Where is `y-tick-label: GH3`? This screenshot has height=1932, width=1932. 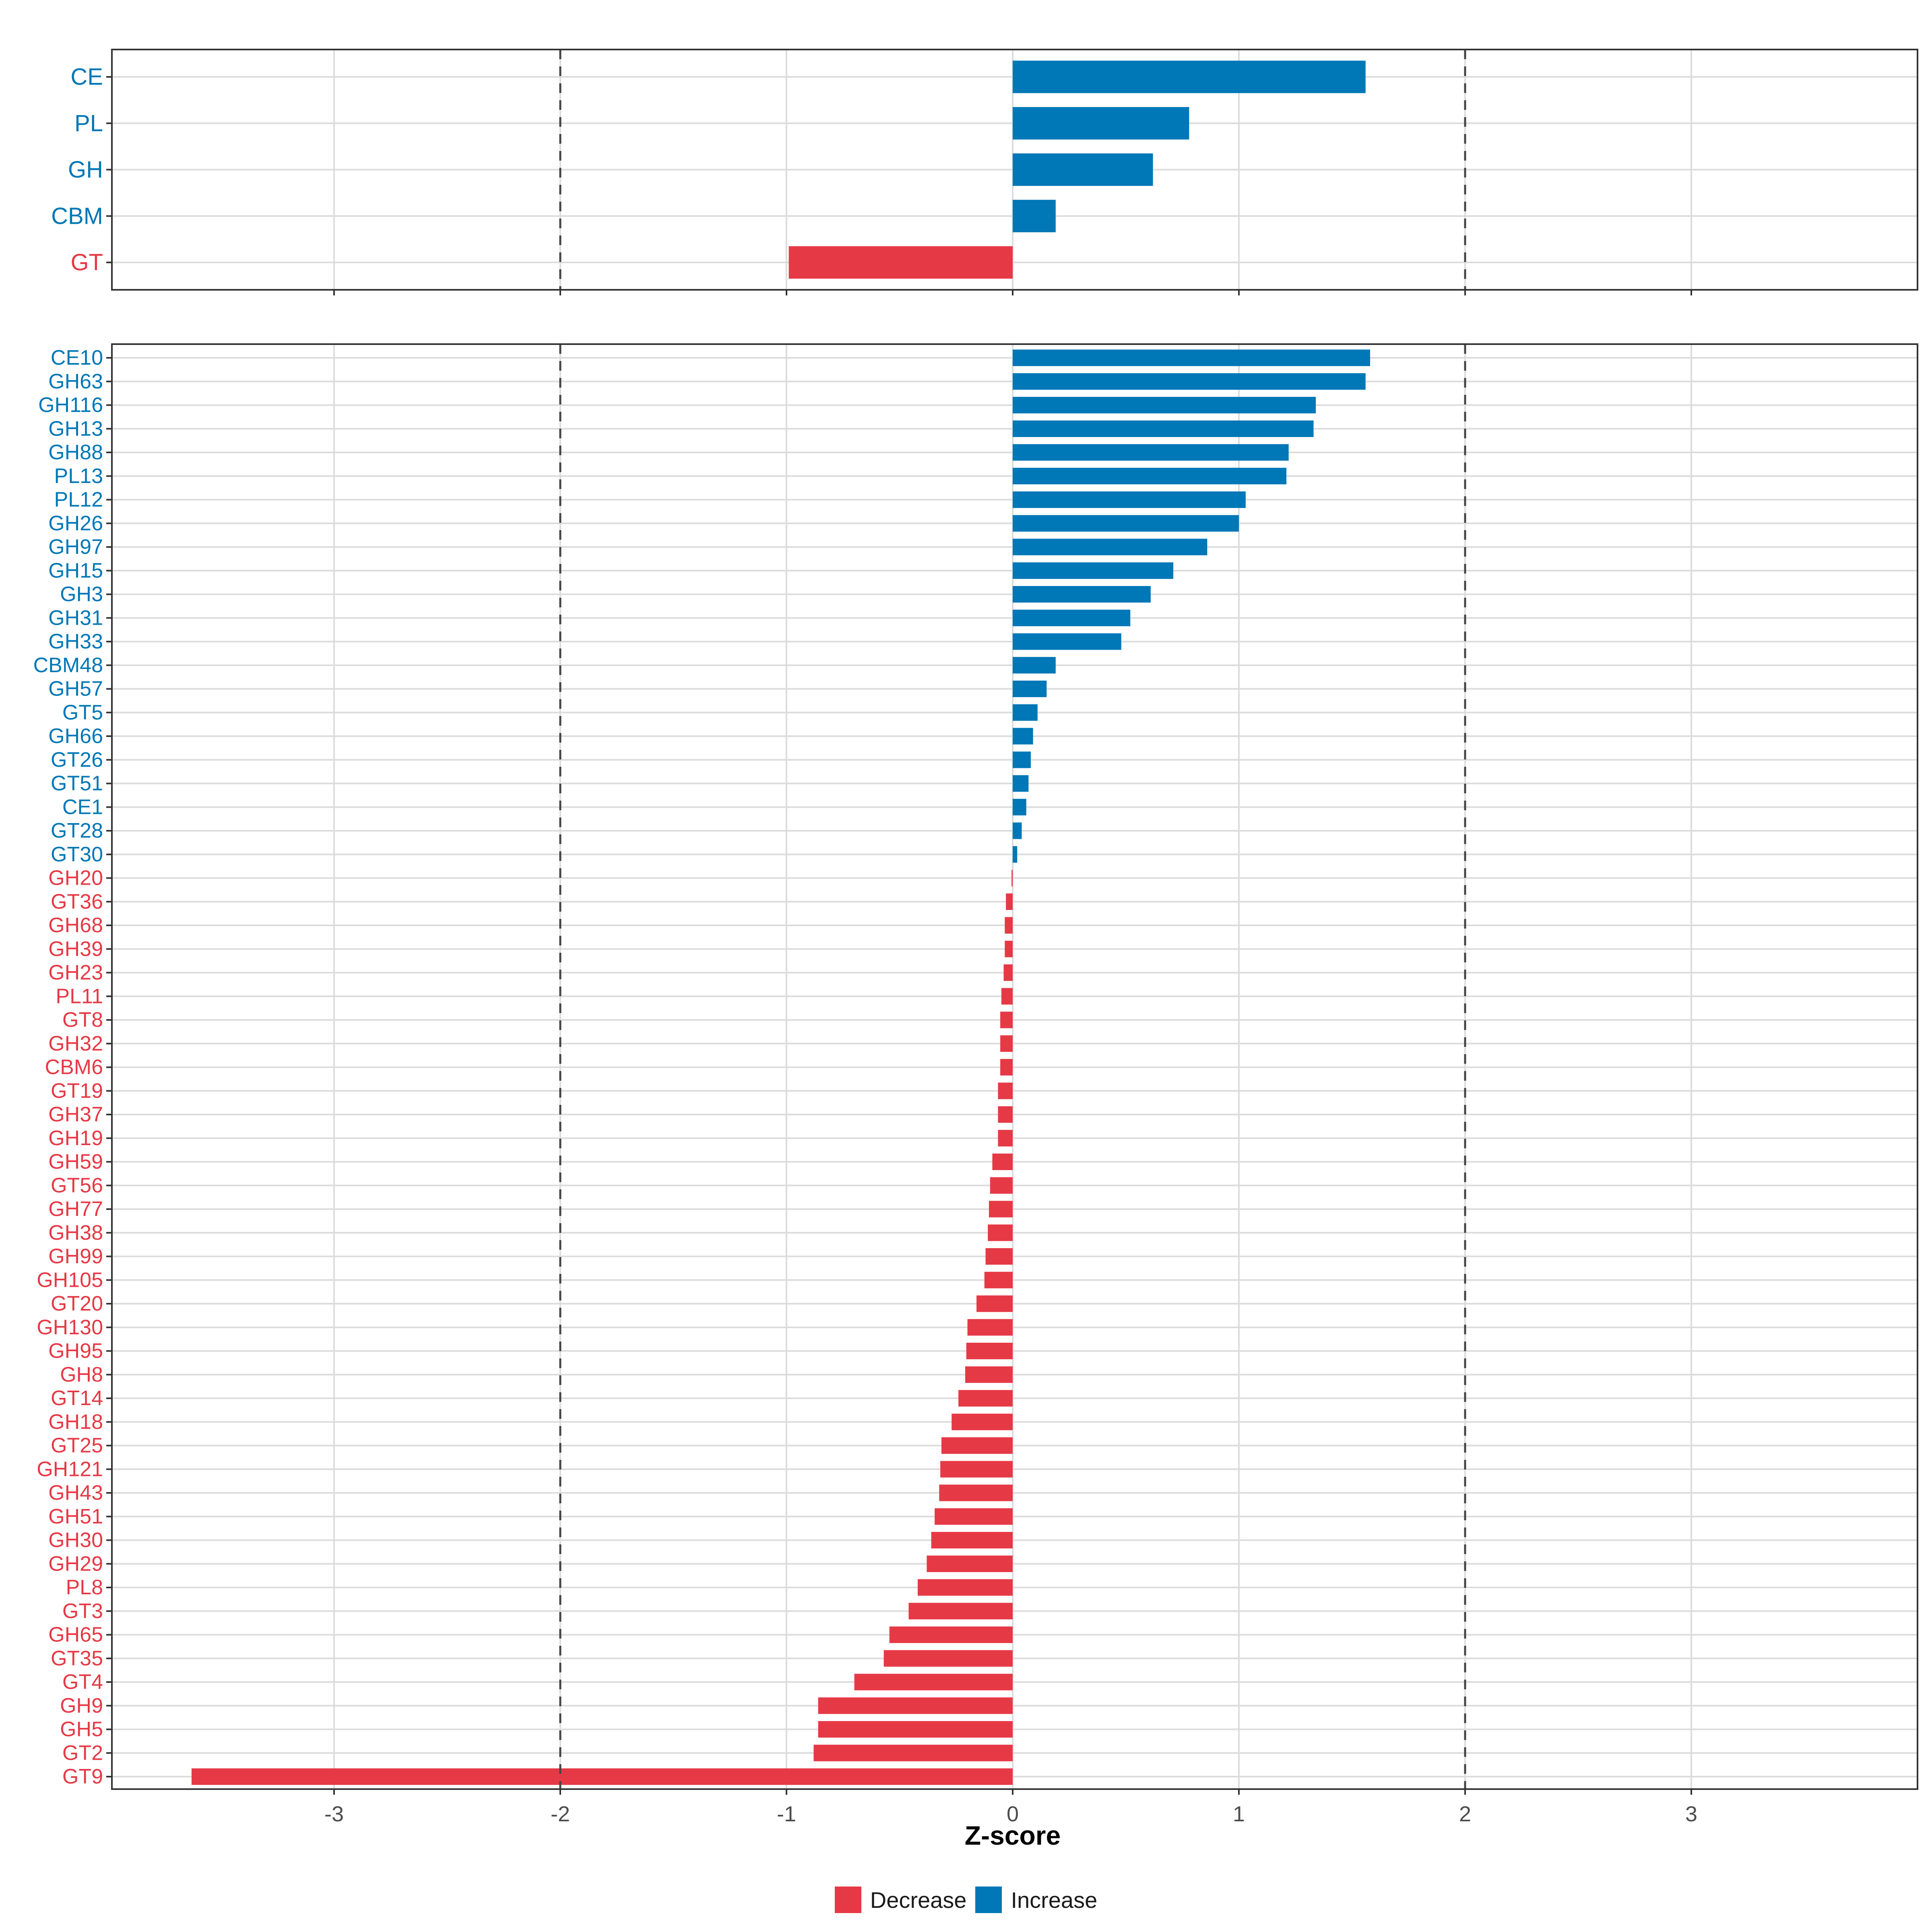 y-tick-label: GH3 is located at coordinates (81, 594).